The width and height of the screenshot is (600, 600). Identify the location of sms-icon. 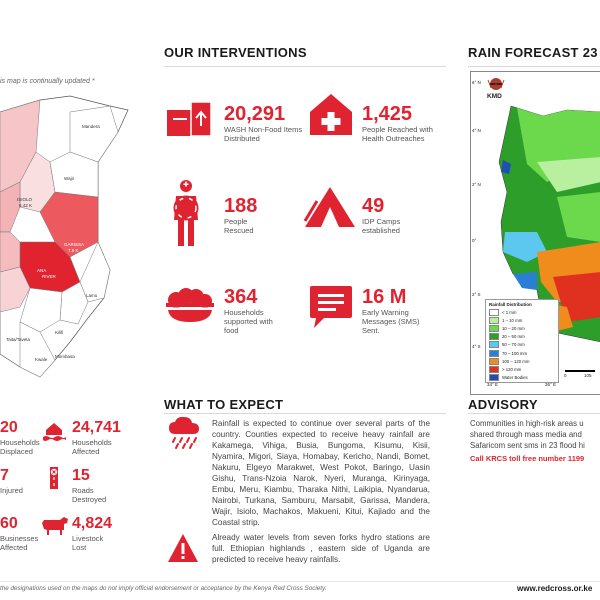
(331, 307).